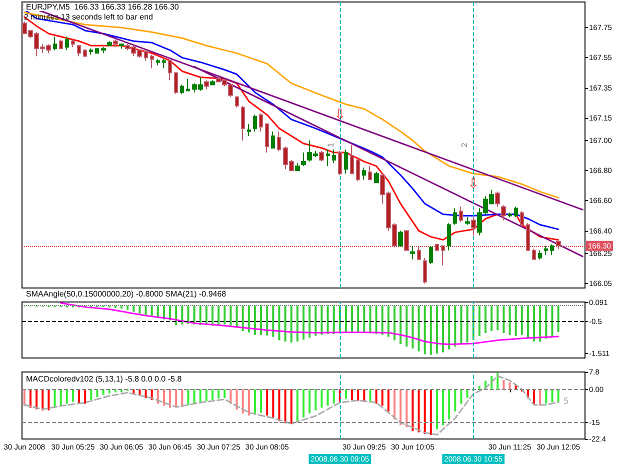 Image resolution: width=625 pixels, height=469 pixels. What do you see at coordinates (331, 145) in the screenshot?
I see `ref-line-label: 1` at bounding box center [331, 145].